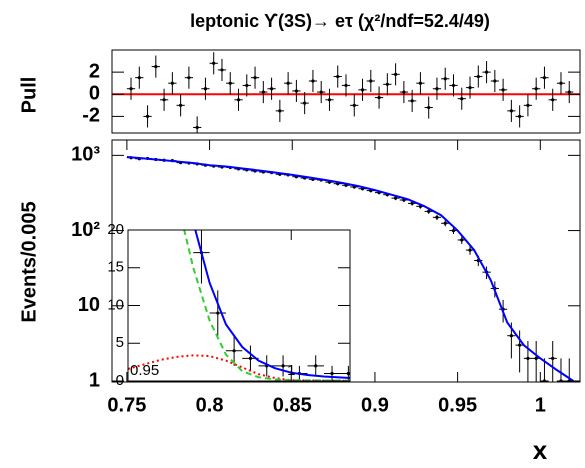 The height and width of the screenshot is (468, 585). What do you see at coordinates (91, 116) in the screenshot?
I see `y-tick-label: -2` at bounding box center [91, 116].